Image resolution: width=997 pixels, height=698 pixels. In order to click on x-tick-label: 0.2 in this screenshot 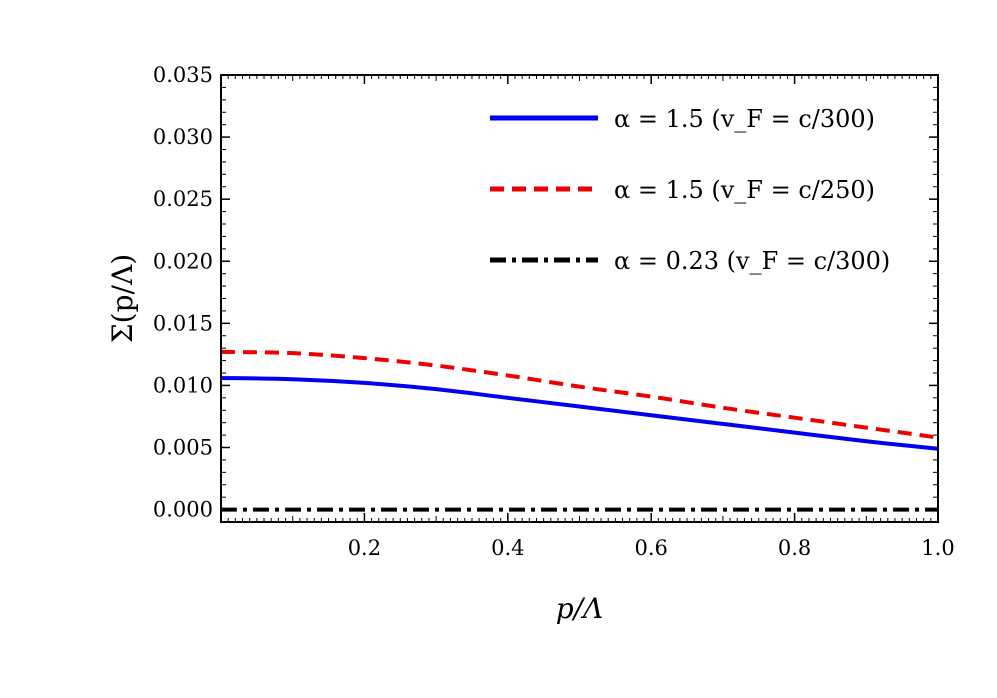, I will do `click(364, 548)`.